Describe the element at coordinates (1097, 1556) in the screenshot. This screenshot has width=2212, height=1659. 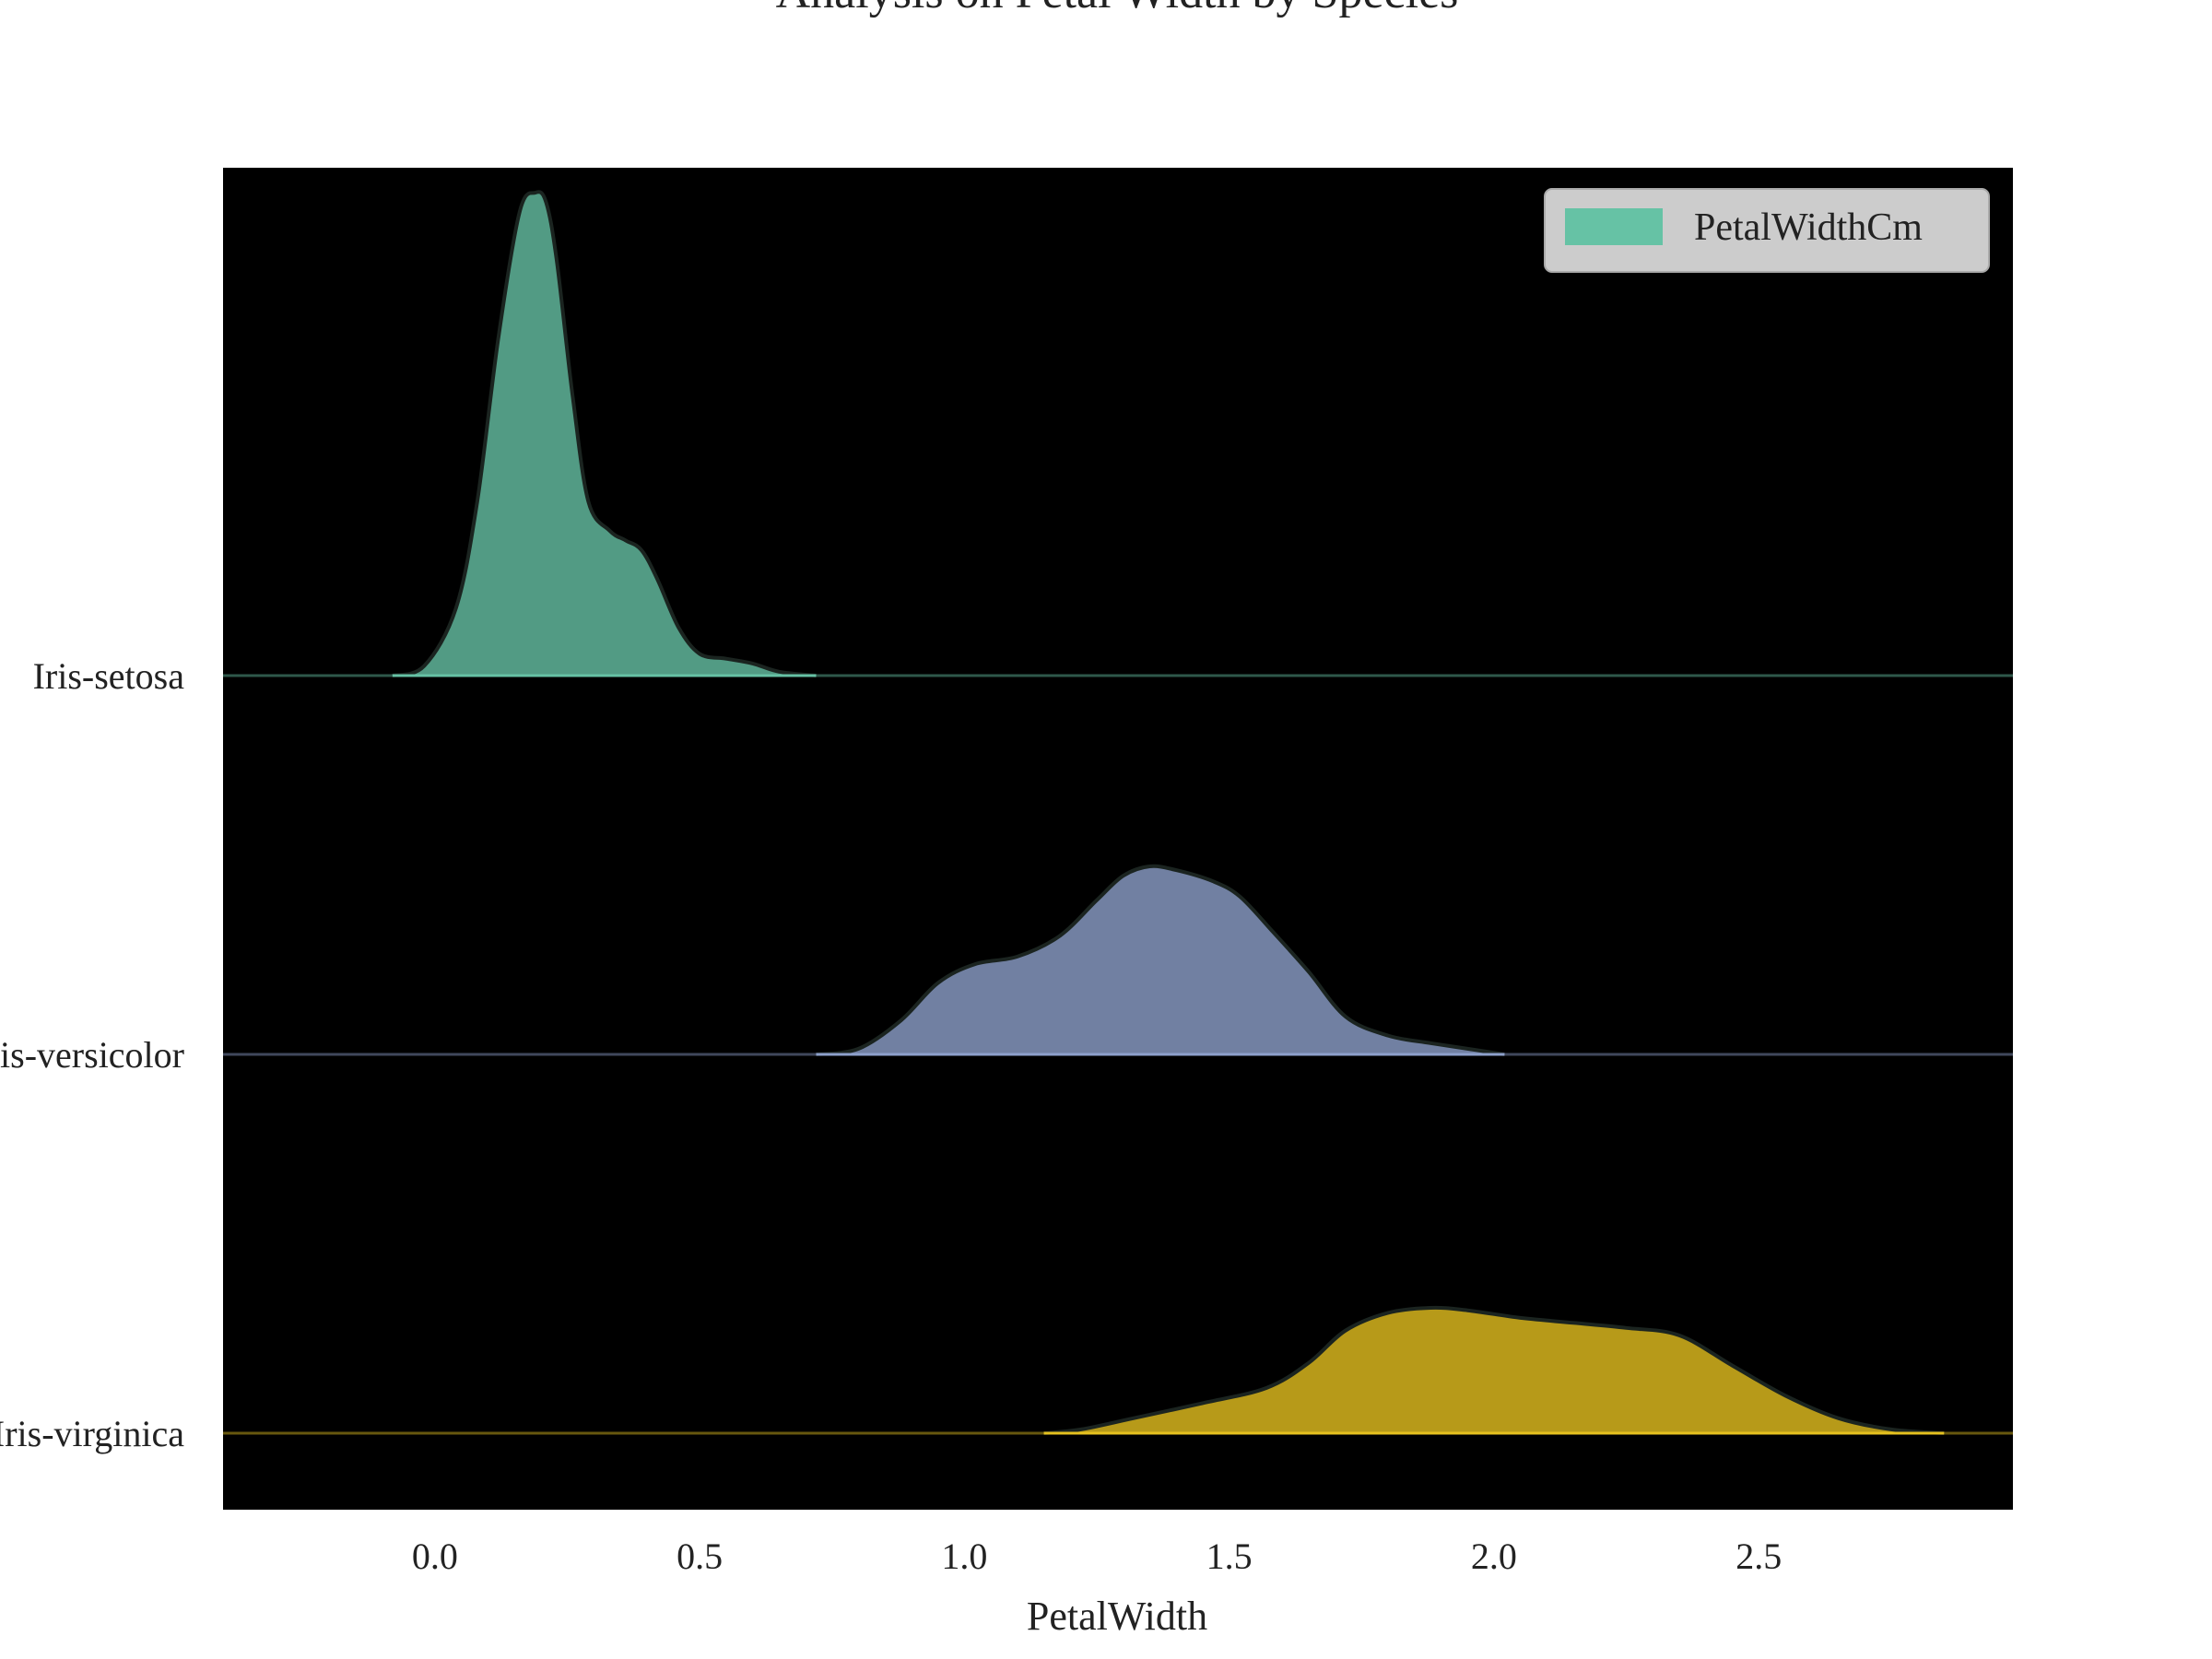
I see `x-axis: 0.0 0.5 1.0 1.5 2.0 2.5` at that location.